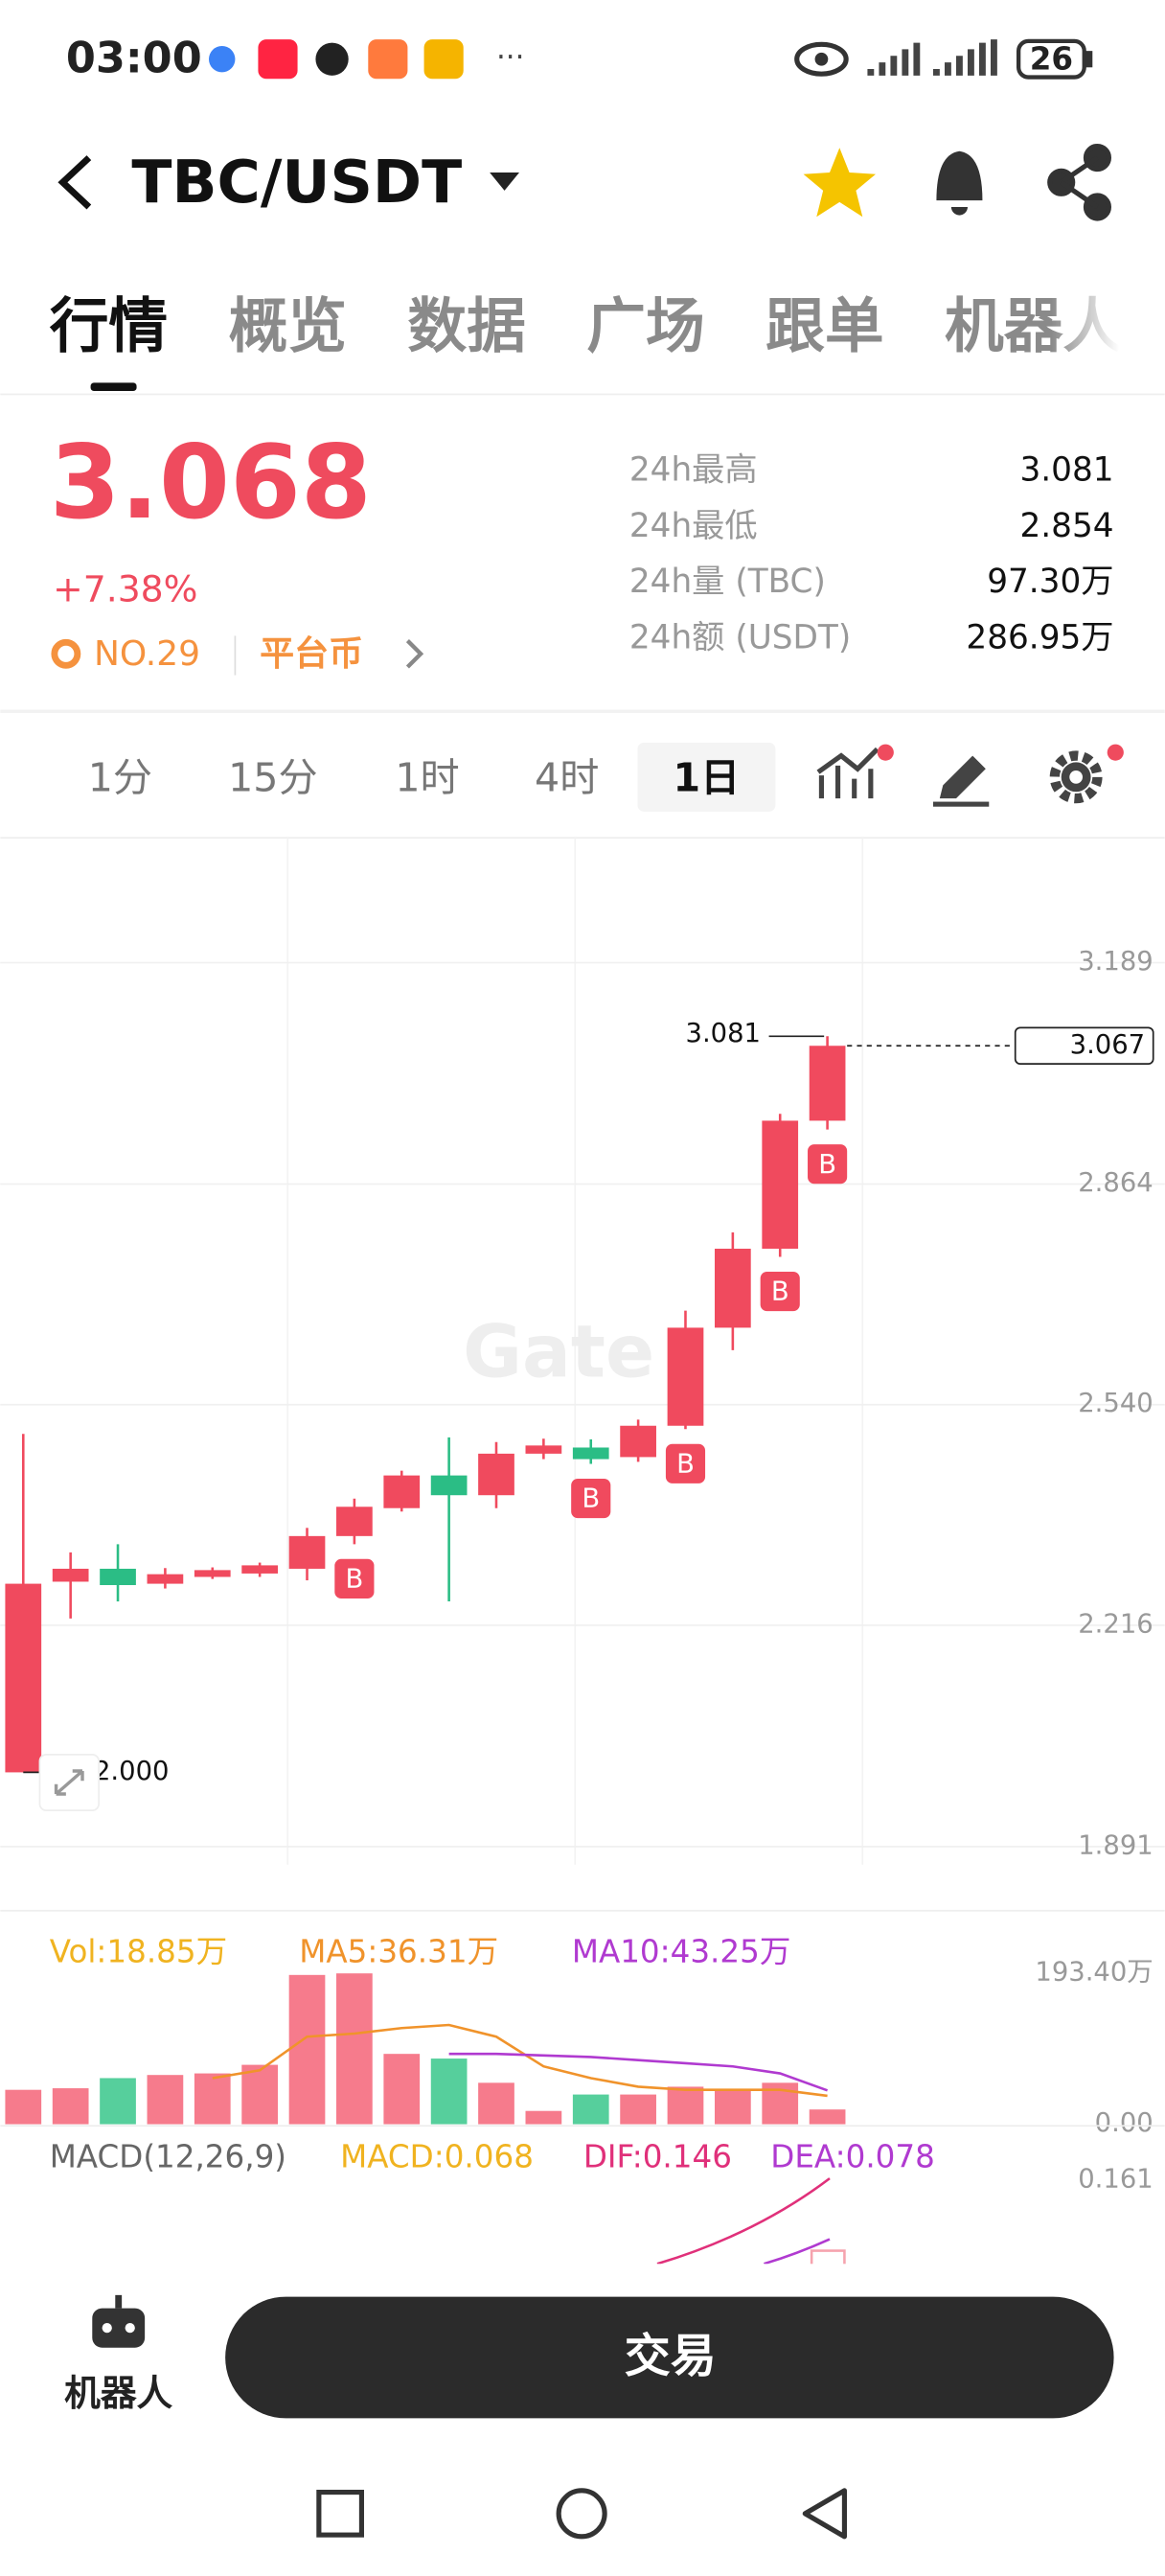 Image resolution: width=1165 pixels, height=2576 pixels. Describe the element at coordinates (134, 57) in the screenshot. I see `clock: 03:00` at that location.